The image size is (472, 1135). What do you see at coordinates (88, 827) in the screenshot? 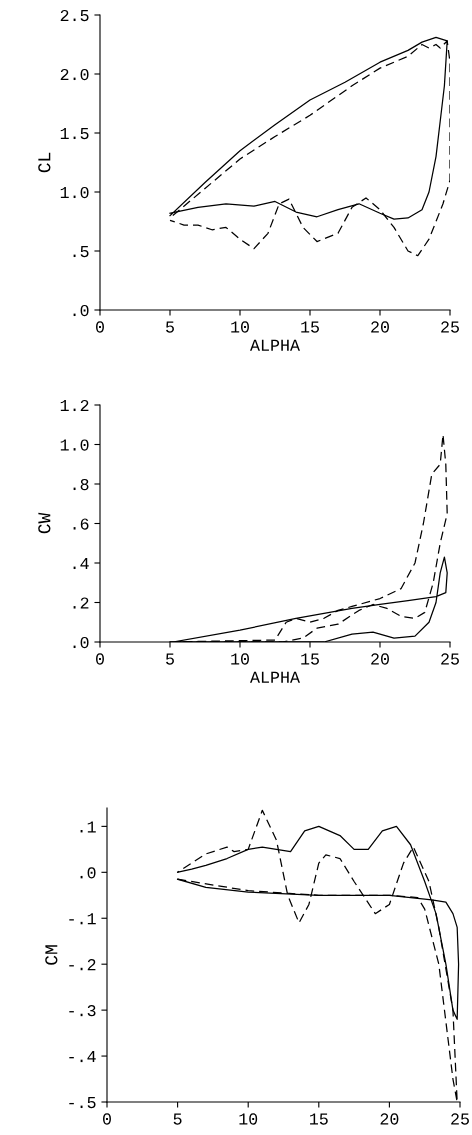
I see `y-tick-label: .1` at bounding box center [88, 827].